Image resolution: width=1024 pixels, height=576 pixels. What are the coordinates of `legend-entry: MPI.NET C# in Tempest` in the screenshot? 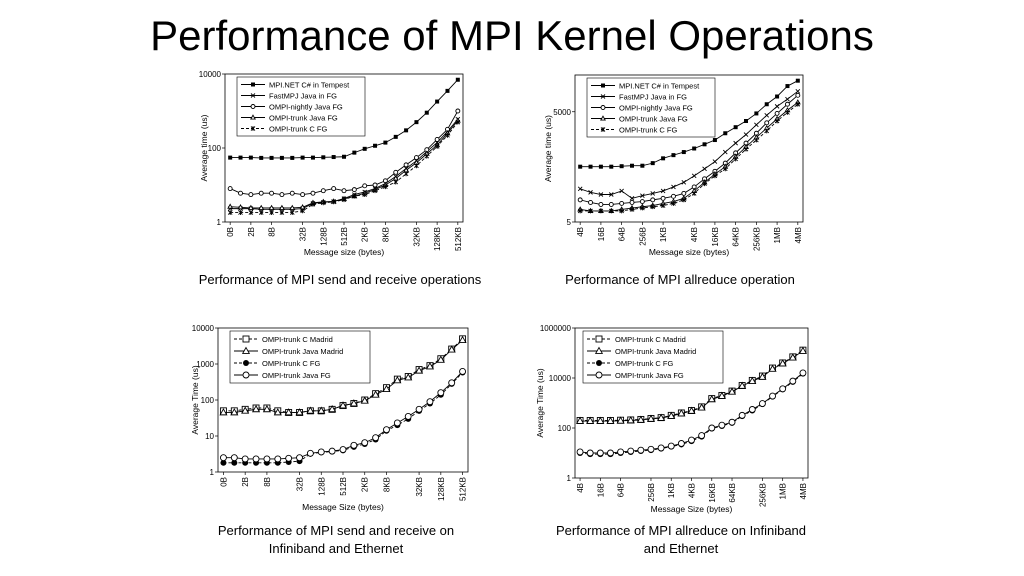 It's located at (295, 85).